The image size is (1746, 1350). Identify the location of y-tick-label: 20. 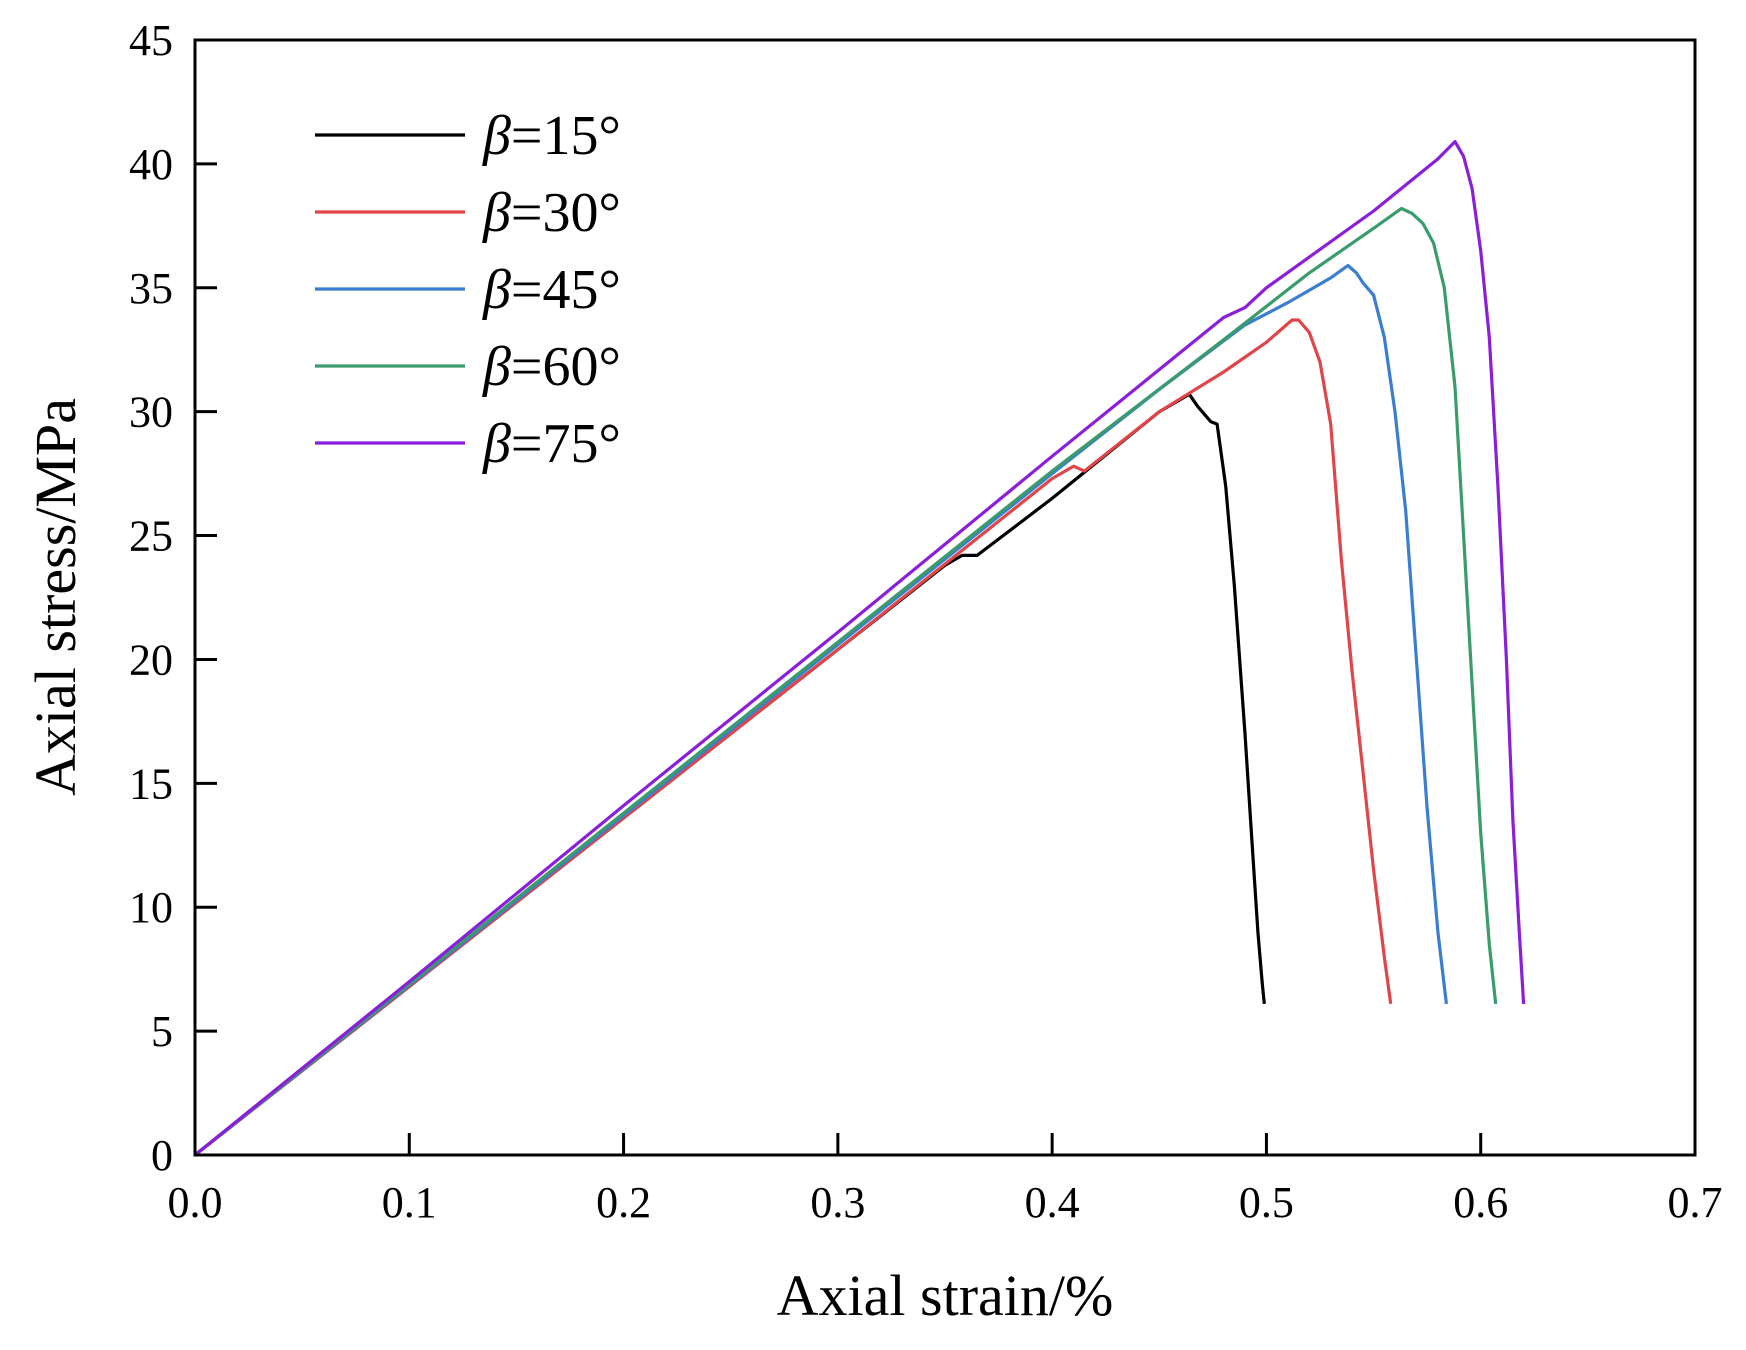
(151, 659).